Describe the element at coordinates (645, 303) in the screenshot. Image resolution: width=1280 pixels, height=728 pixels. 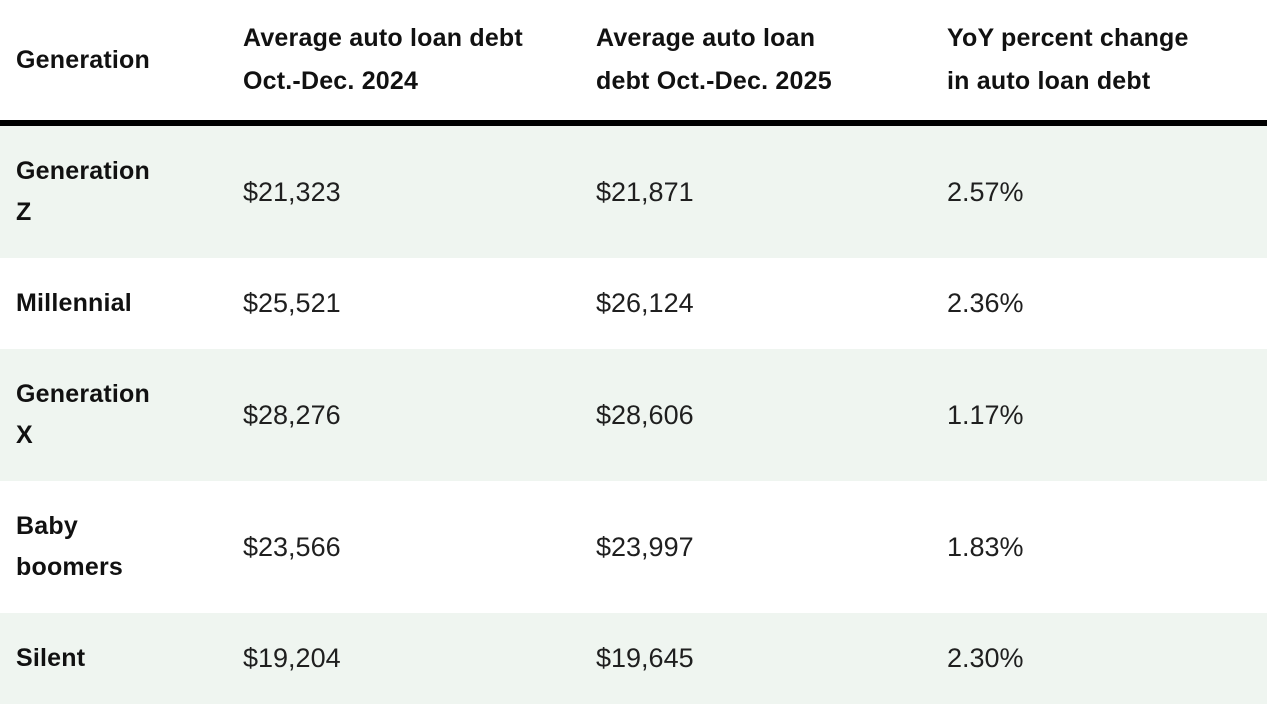
I see `cell-debt-2025: $26,124` at that location.